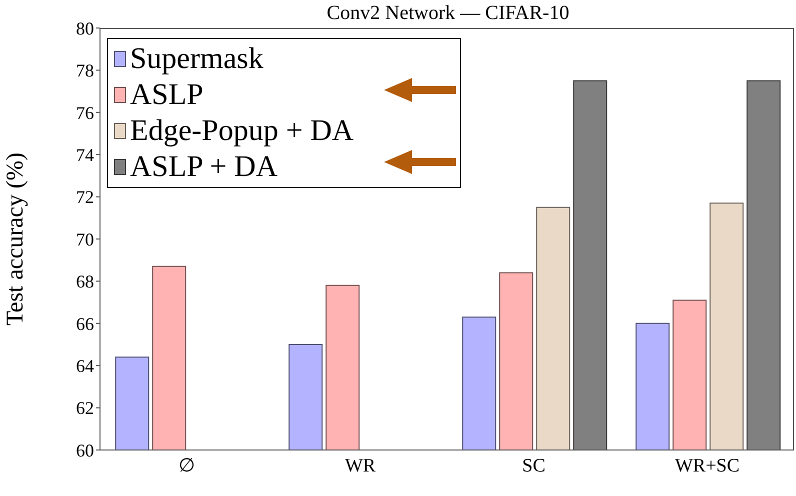 This screenshot has height=496, width=796. What do you see at coordinates (534, 465) in the screenshot?
I see `x-tick-label: SC` at bounding box center [534, 465].